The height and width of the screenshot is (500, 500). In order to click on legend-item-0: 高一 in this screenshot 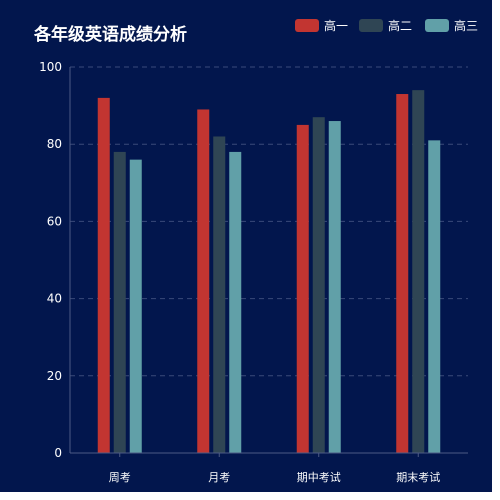, I will do `click(321, 25)`.